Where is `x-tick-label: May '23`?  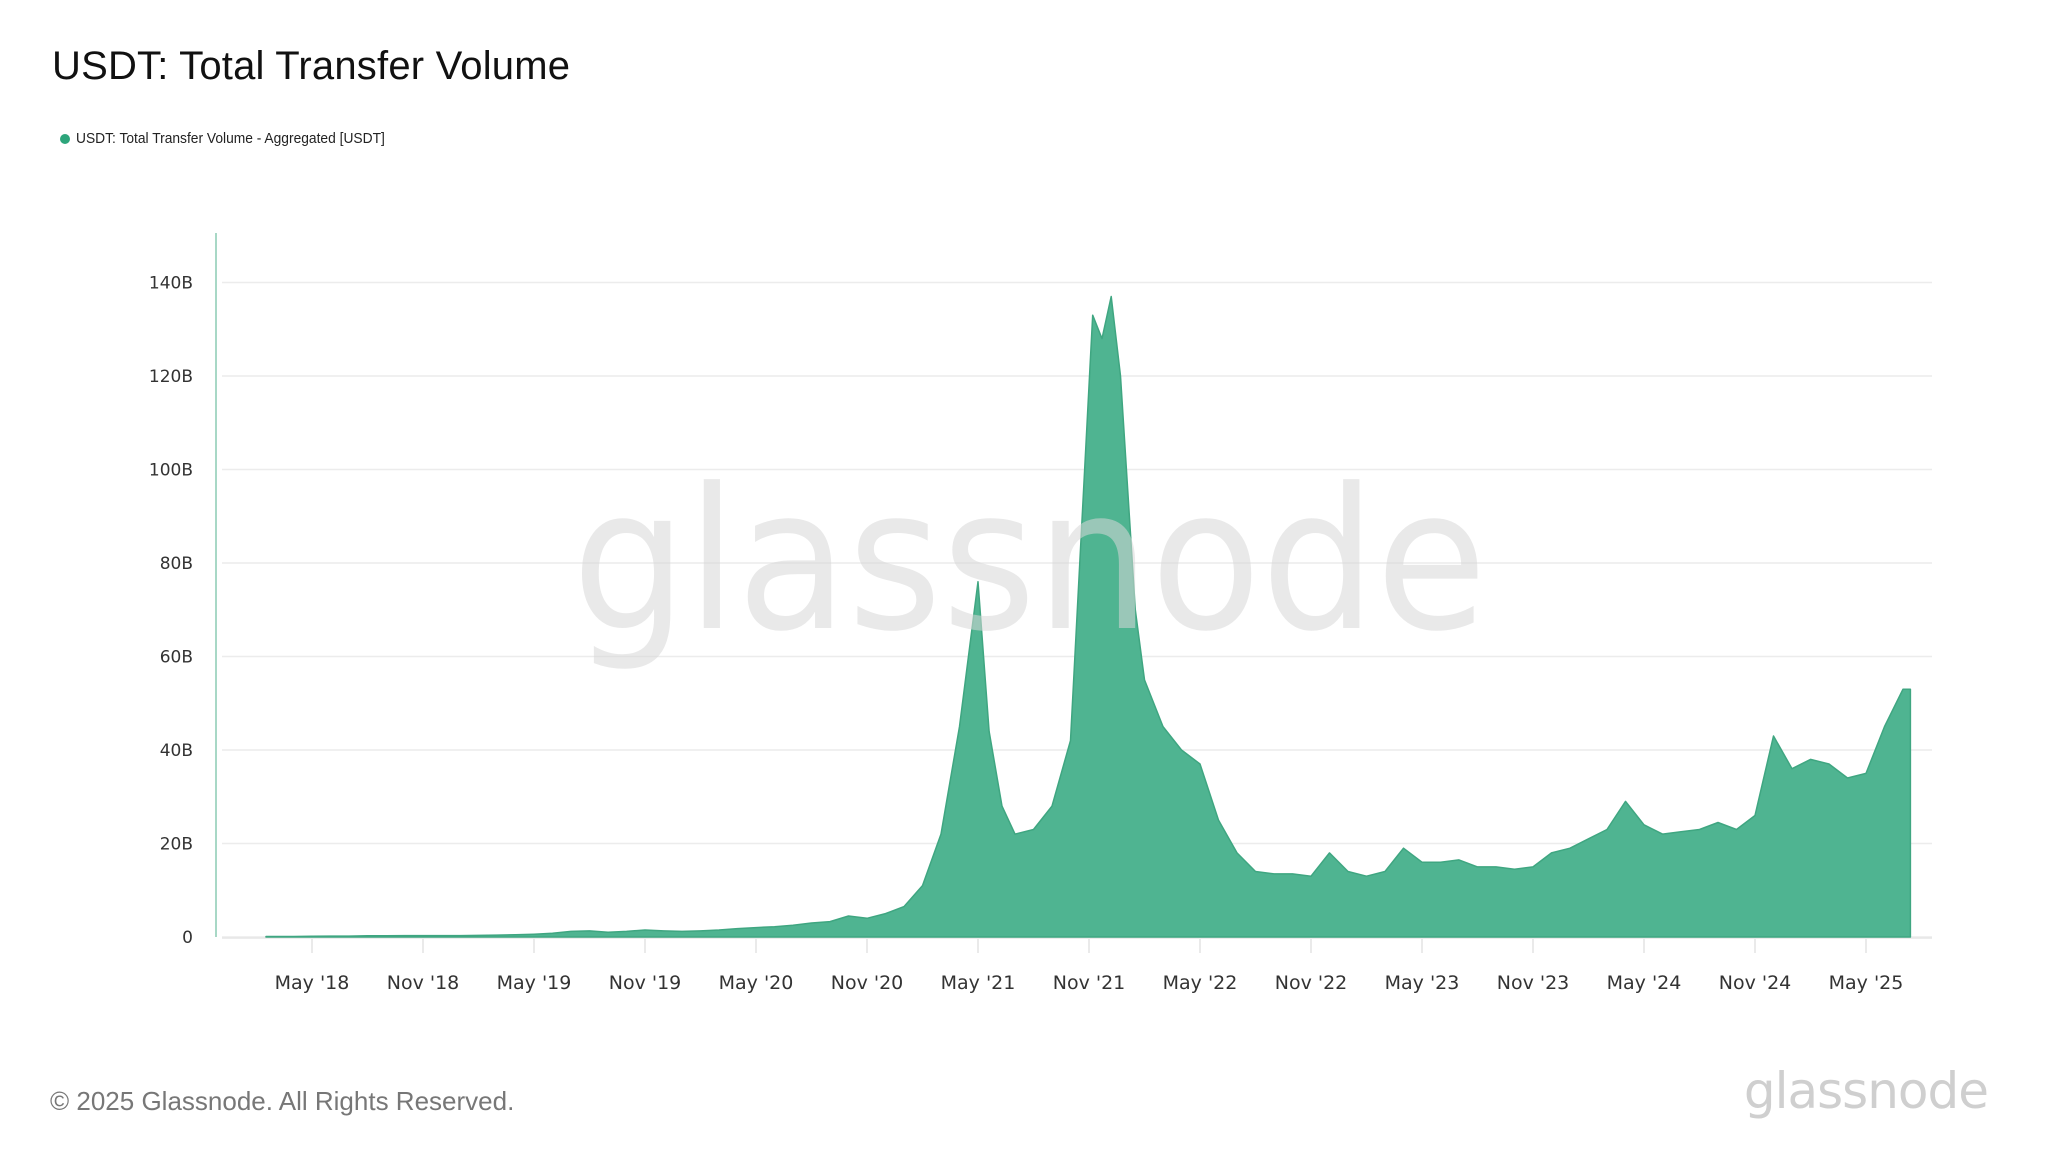
x-tick-label: May '23 is located at coordinates (1422, 983).